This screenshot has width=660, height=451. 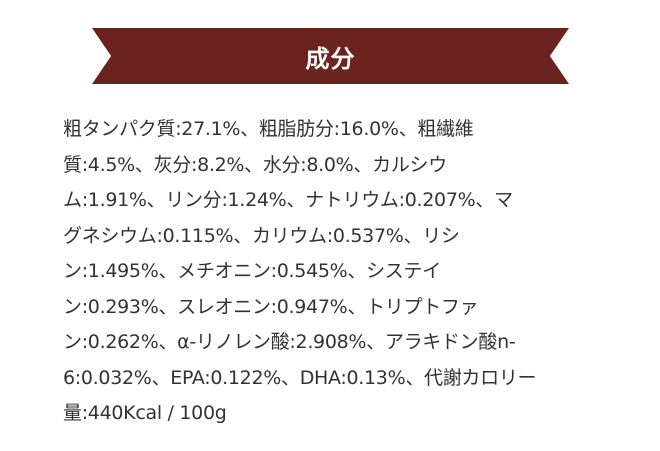 What do you see at coordinates (288, 200) in the screenshot?
I see `text-line: ム:1.91%、リン分:1.24%、ナトリウム:0.207%、マ` at bounding box center [288, 200].